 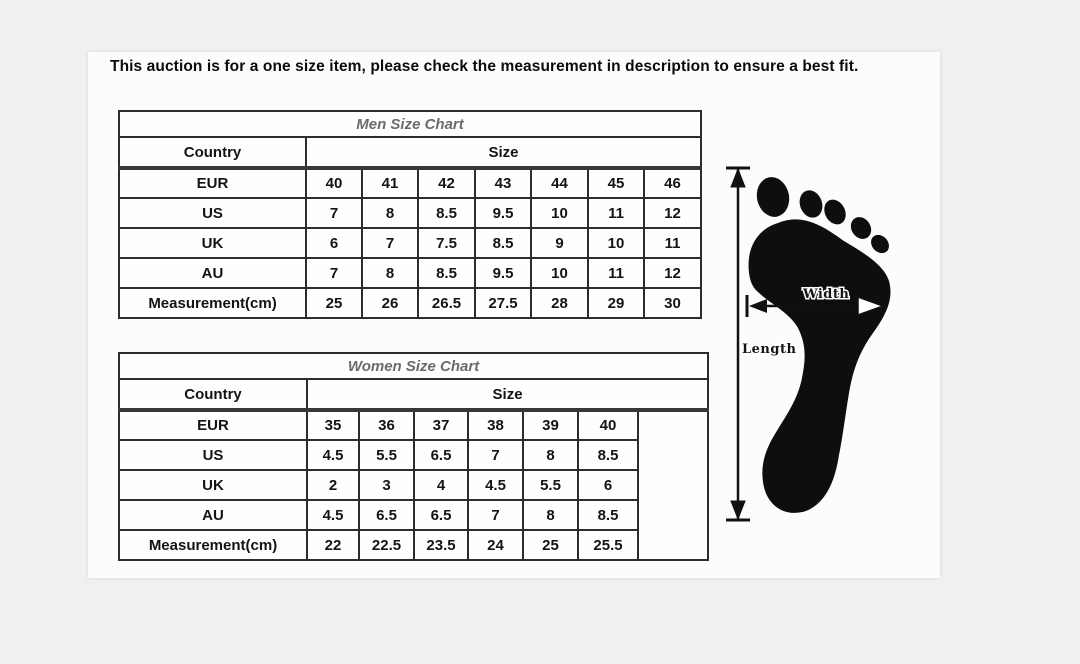 I want to click on men-measurement-value: 26.5, so click(x=446, y=303).